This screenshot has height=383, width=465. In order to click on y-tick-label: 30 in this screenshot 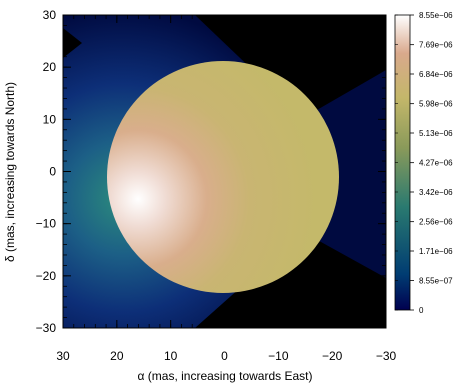, I will do `click(50, 15)`.